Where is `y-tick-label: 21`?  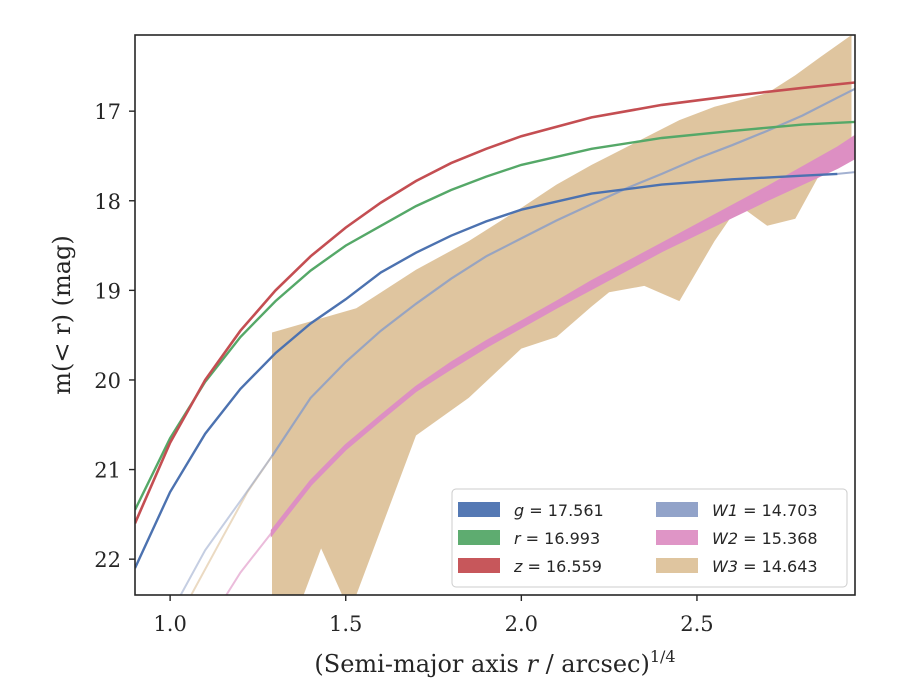
y-tick-label: 21 is located at coordinates (107, 471).